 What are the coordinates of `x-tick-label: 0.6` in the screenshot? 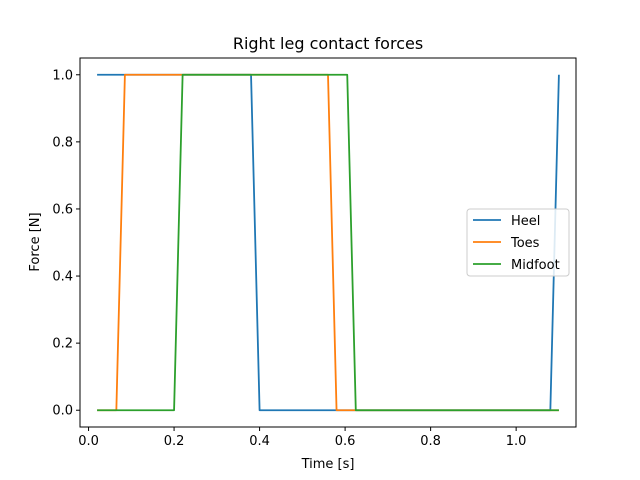 It's located at (345, 441).